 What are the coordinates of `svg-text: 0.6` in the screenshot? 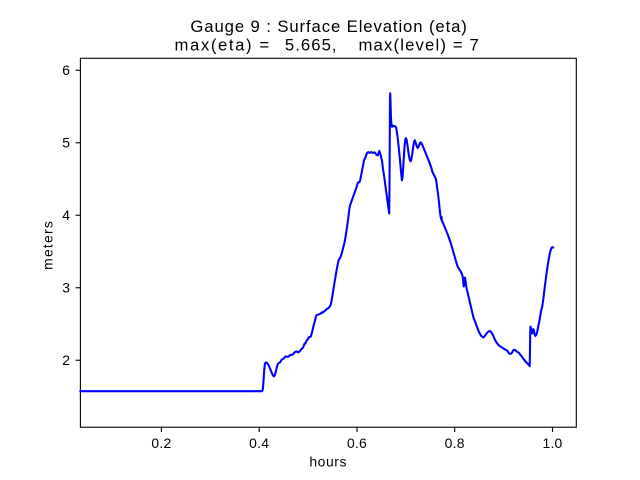 It's located at (357, 443).